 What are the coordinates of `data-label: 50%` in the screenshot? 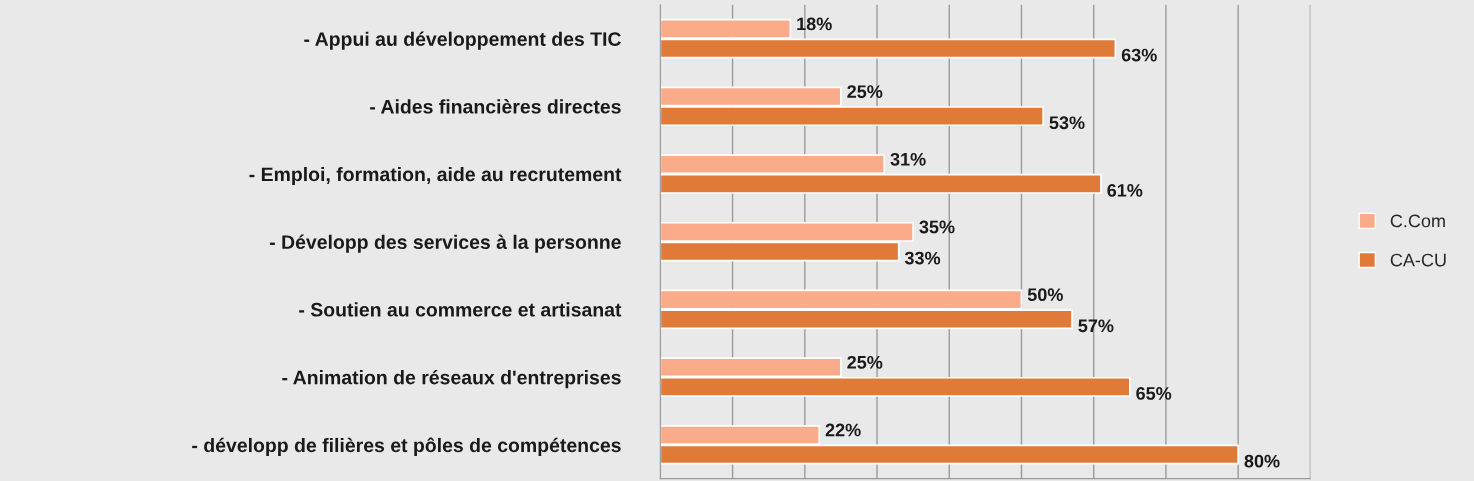 It's located at (1045, 295).